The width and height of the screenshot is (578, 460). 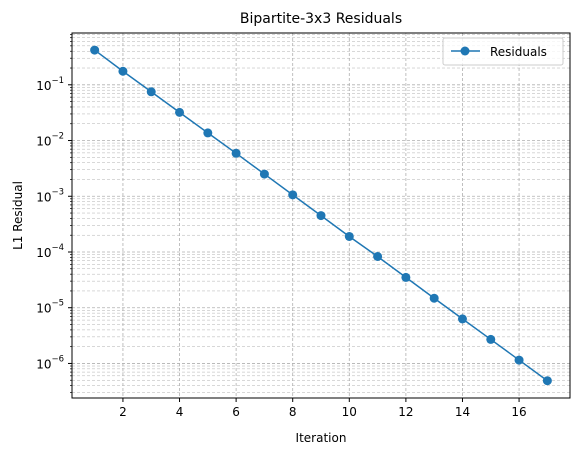 I want to click on y-axis-title: L1 Residual, so click(x=18, y=215).